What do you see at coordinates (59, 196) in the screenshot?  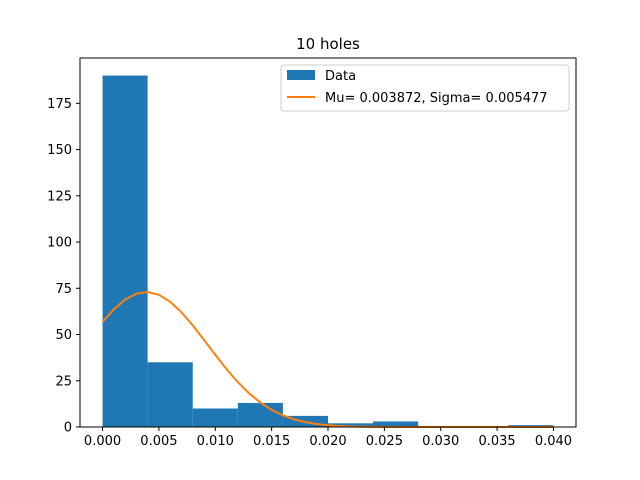 I see `y-tick-label: 125` at bounding box center [59, 196].